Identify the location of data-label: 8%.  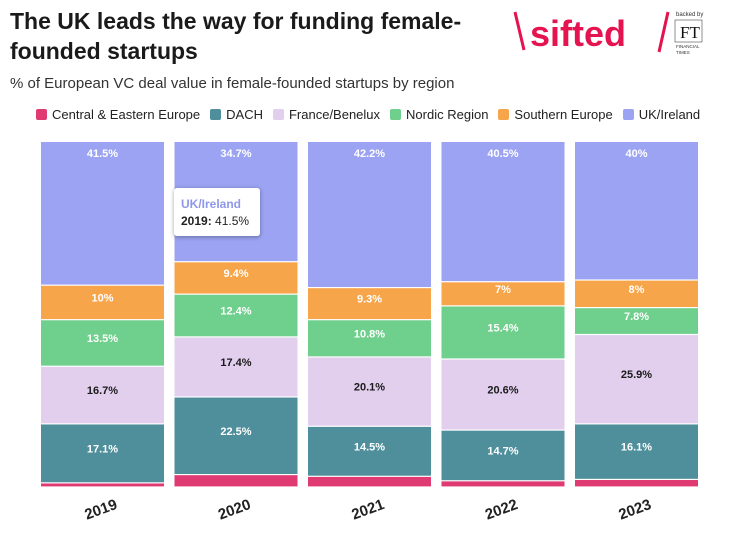
(637, 290).